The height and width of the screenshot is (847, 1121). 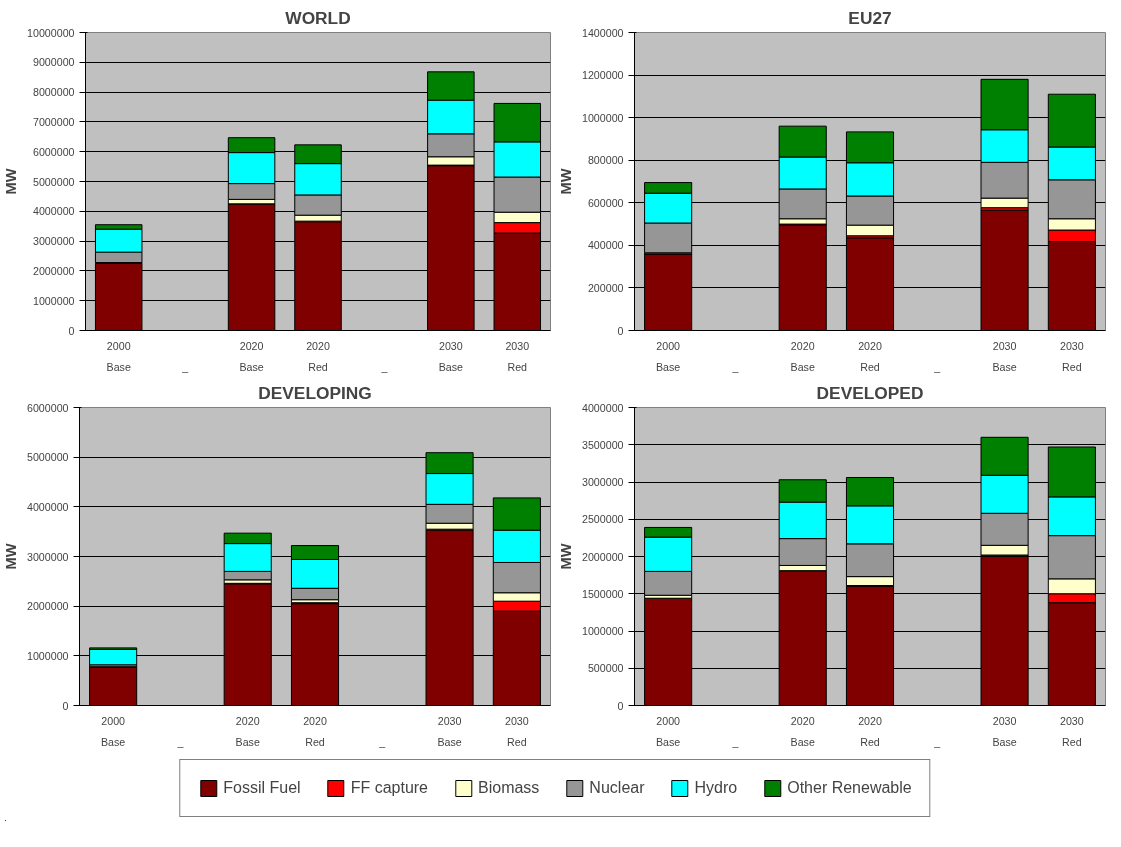 I want to click on chart-title: EU27, so click(x=870, y=17).